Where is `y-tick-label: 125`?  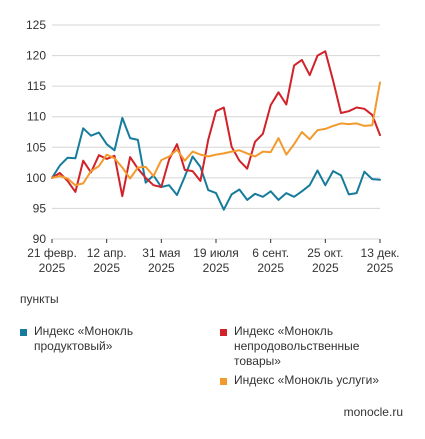 y-tick-label: 125 is located at coordinates (36, 25).